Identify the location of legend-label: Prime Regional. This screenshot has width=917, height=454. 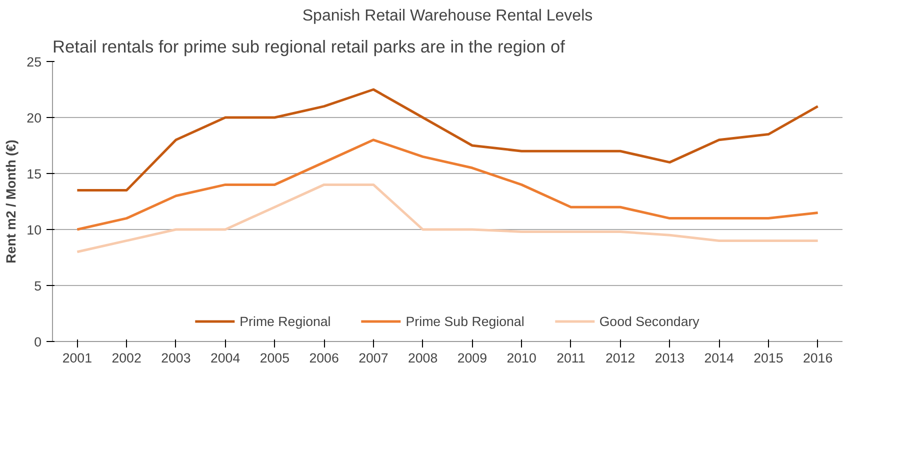
(285, 321).